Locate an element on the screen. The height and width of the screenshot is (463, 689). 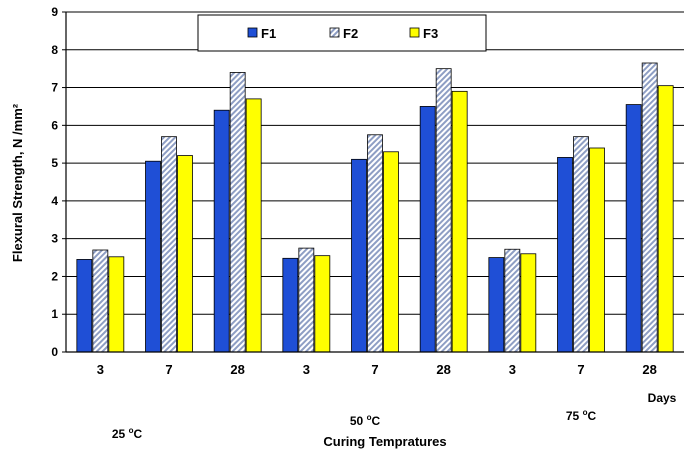
legend-label-f3: F3 is located at coordinates (430, 33).